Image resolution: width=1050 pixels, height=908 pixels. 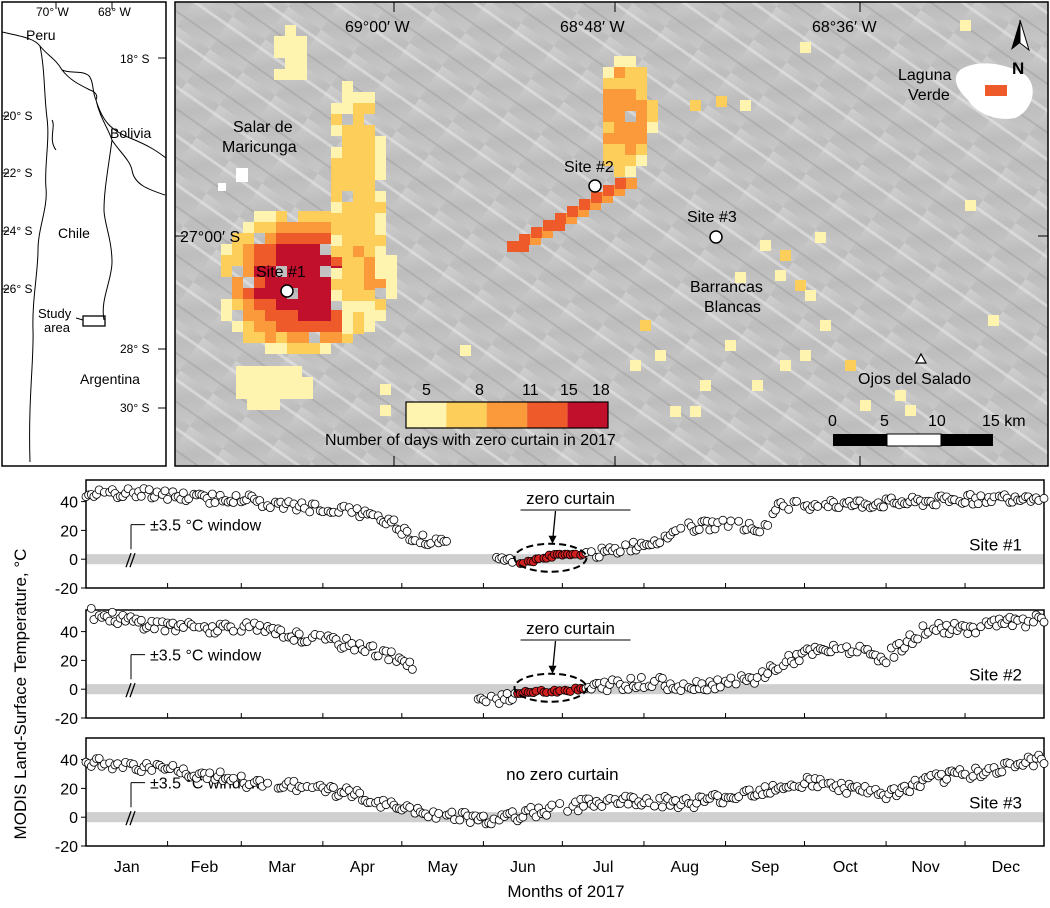 What do you see at coordinates (712, 217) in the screenshot?
I see `site-label-3: Site #3` at bounding box center [712, 217].